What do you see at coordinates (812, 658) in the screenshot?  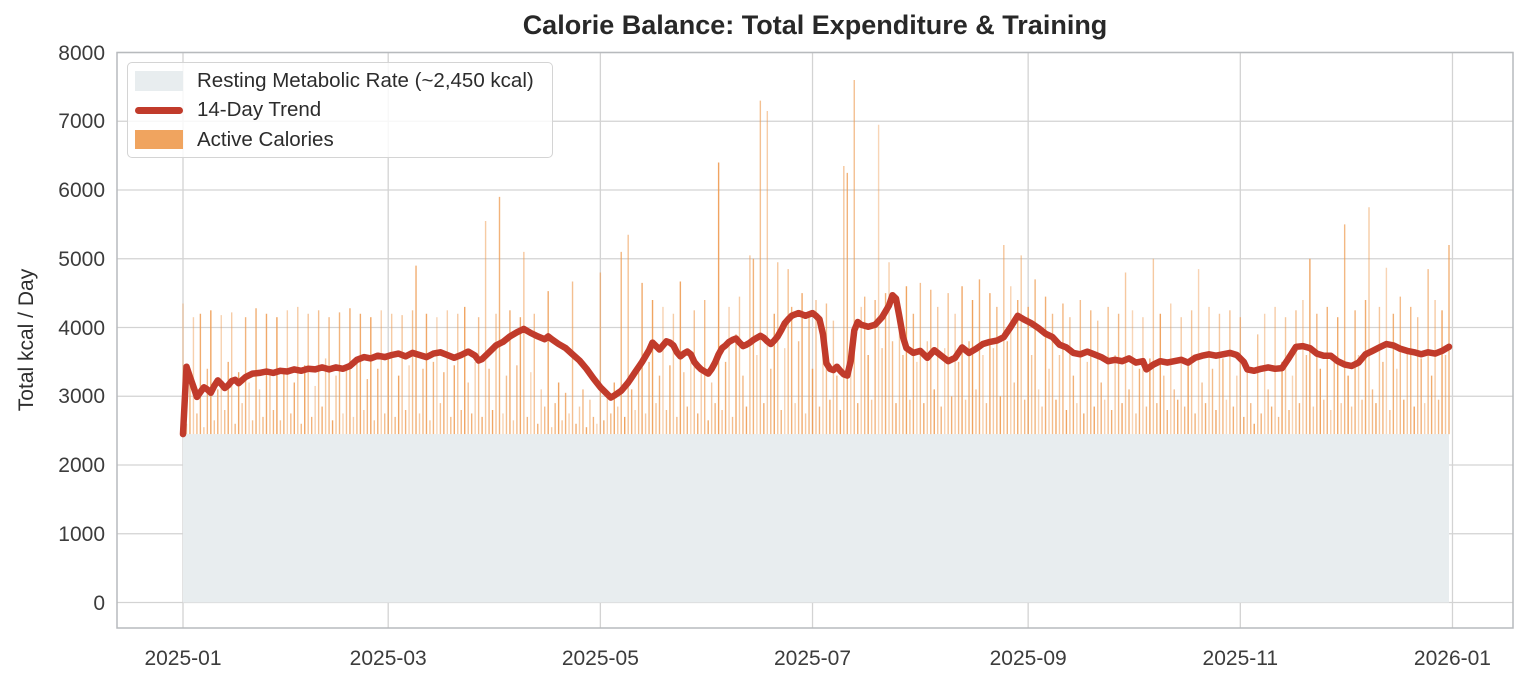 I see `x-tick-label: 2025-07` at bounding box center [812, 658].